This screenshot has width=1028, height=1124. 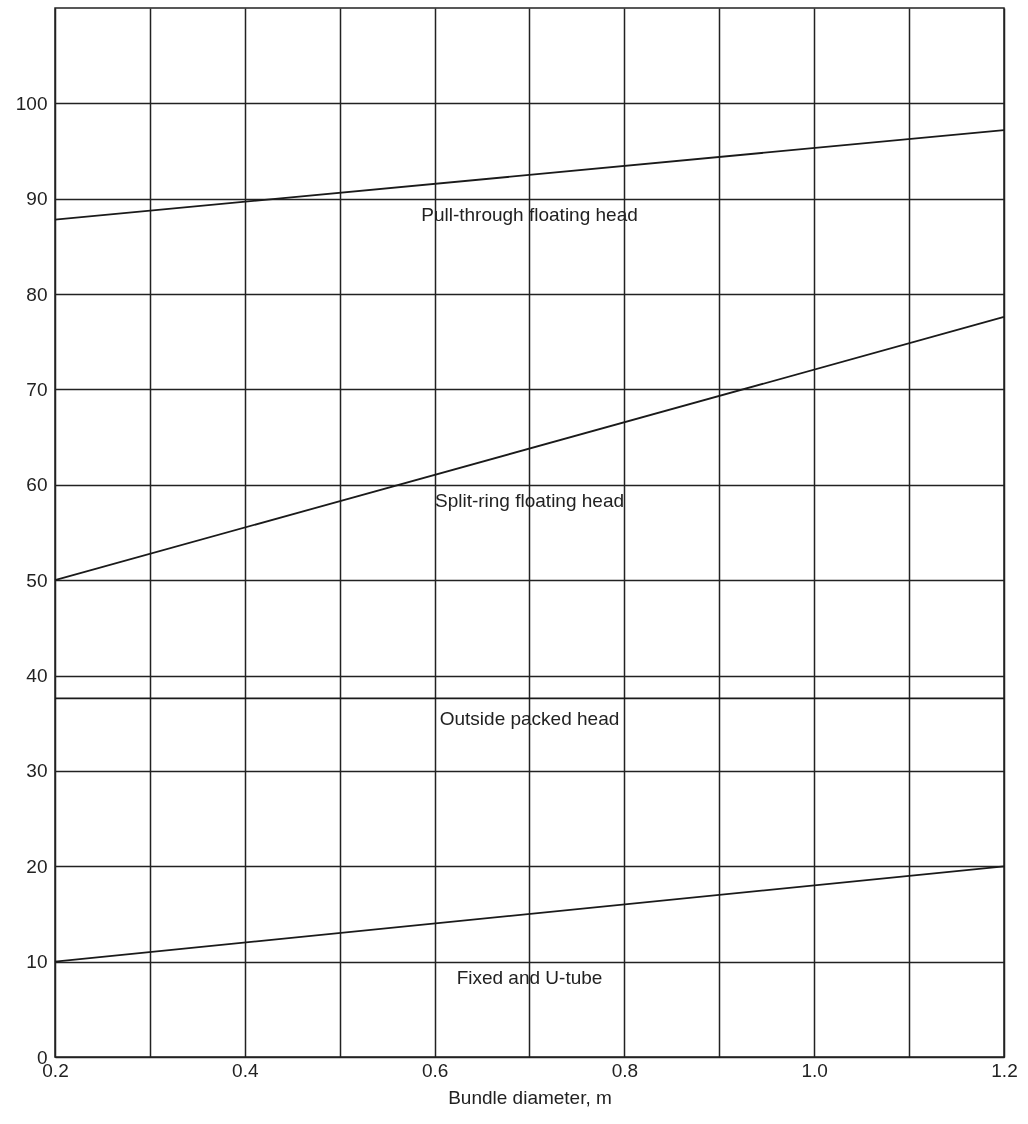 What do you see at coordinates (31, 103) in the screenshot?
I see `y-tick-label: 100` at bounding box center [31, 103].